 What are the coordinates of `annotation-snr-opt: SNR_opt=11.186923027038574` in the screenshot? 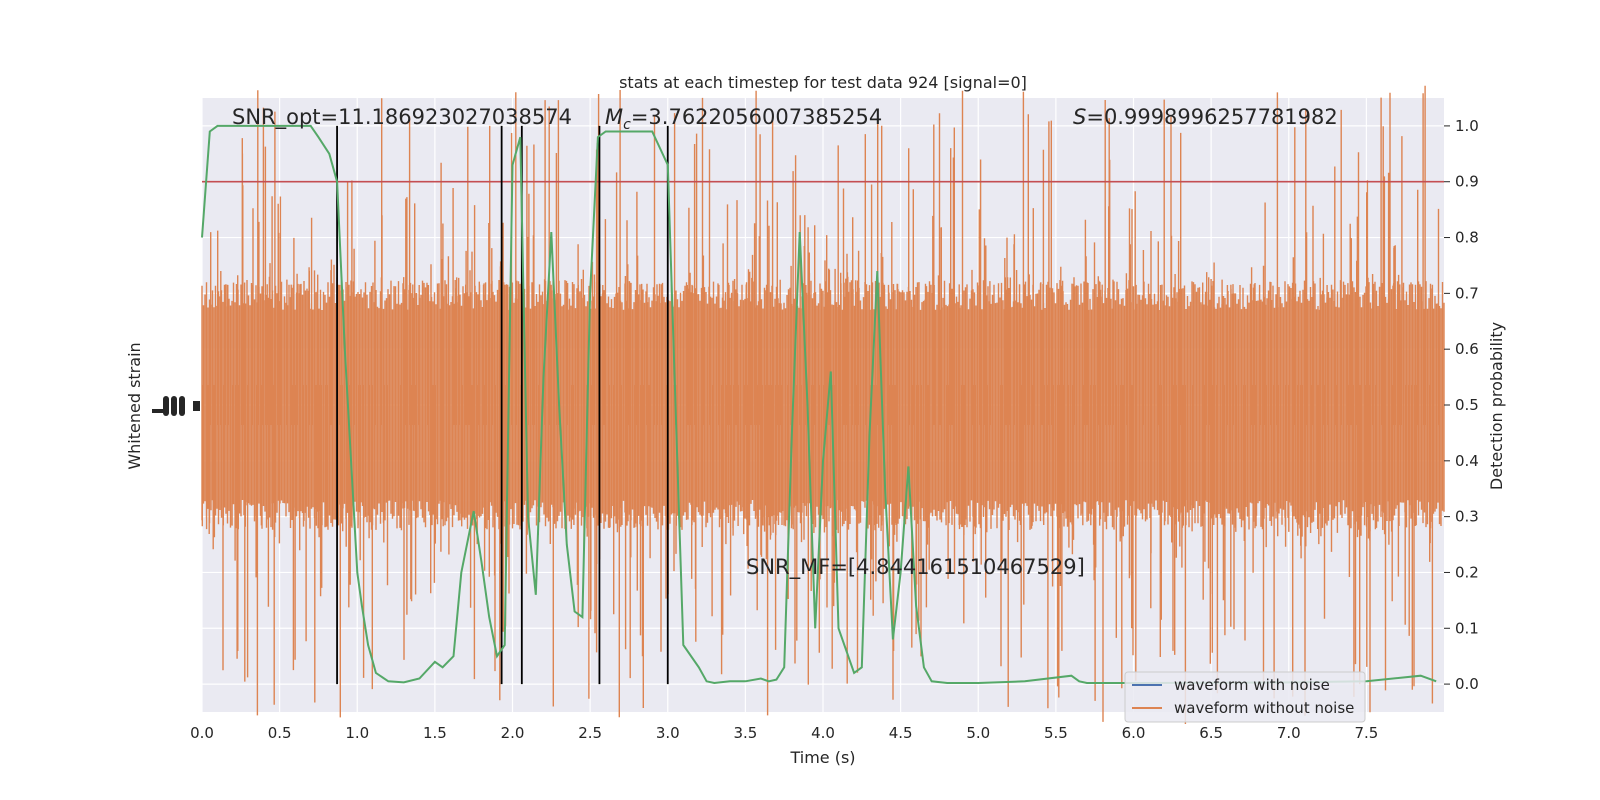 It's located at (402, 117).